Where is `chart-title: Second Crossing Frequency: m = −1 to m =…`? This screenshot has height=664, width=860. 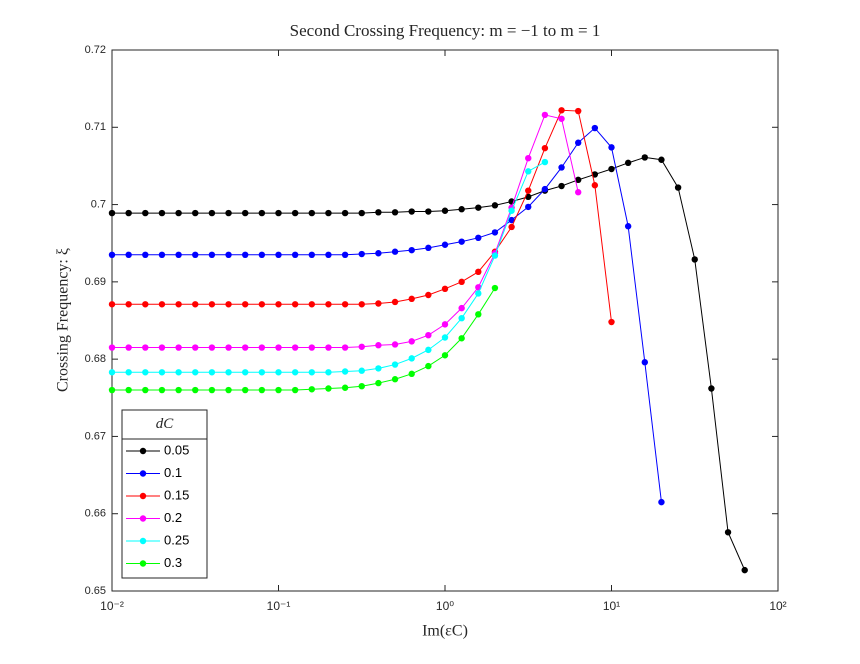
chart-title: Second Crossing Frequency: m = −1 to m =… is located at coordinates (445, 30).